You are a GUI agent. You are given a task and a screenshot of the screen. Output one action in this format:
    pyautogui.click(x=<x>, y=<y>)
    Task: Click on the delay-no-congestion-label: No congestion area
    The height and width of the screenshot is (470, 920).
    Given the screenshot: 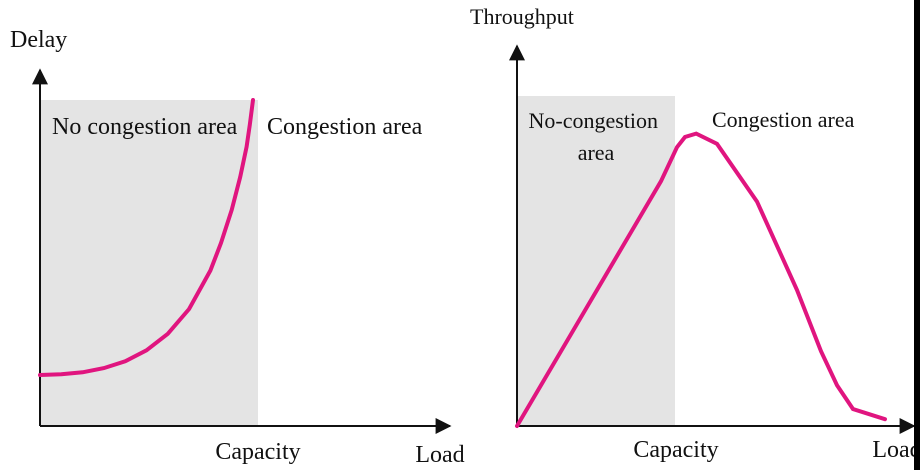 What is the action you would take?
    pyautogui.click(x=145, y=127)
    